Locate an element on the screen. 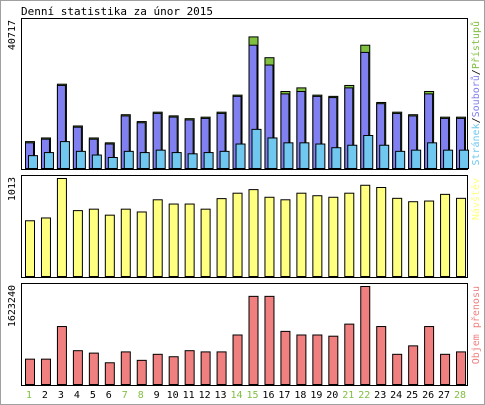 This screenshot has width=485, height=405. x-tick-label: 25 is located at coordinates (412, 395).